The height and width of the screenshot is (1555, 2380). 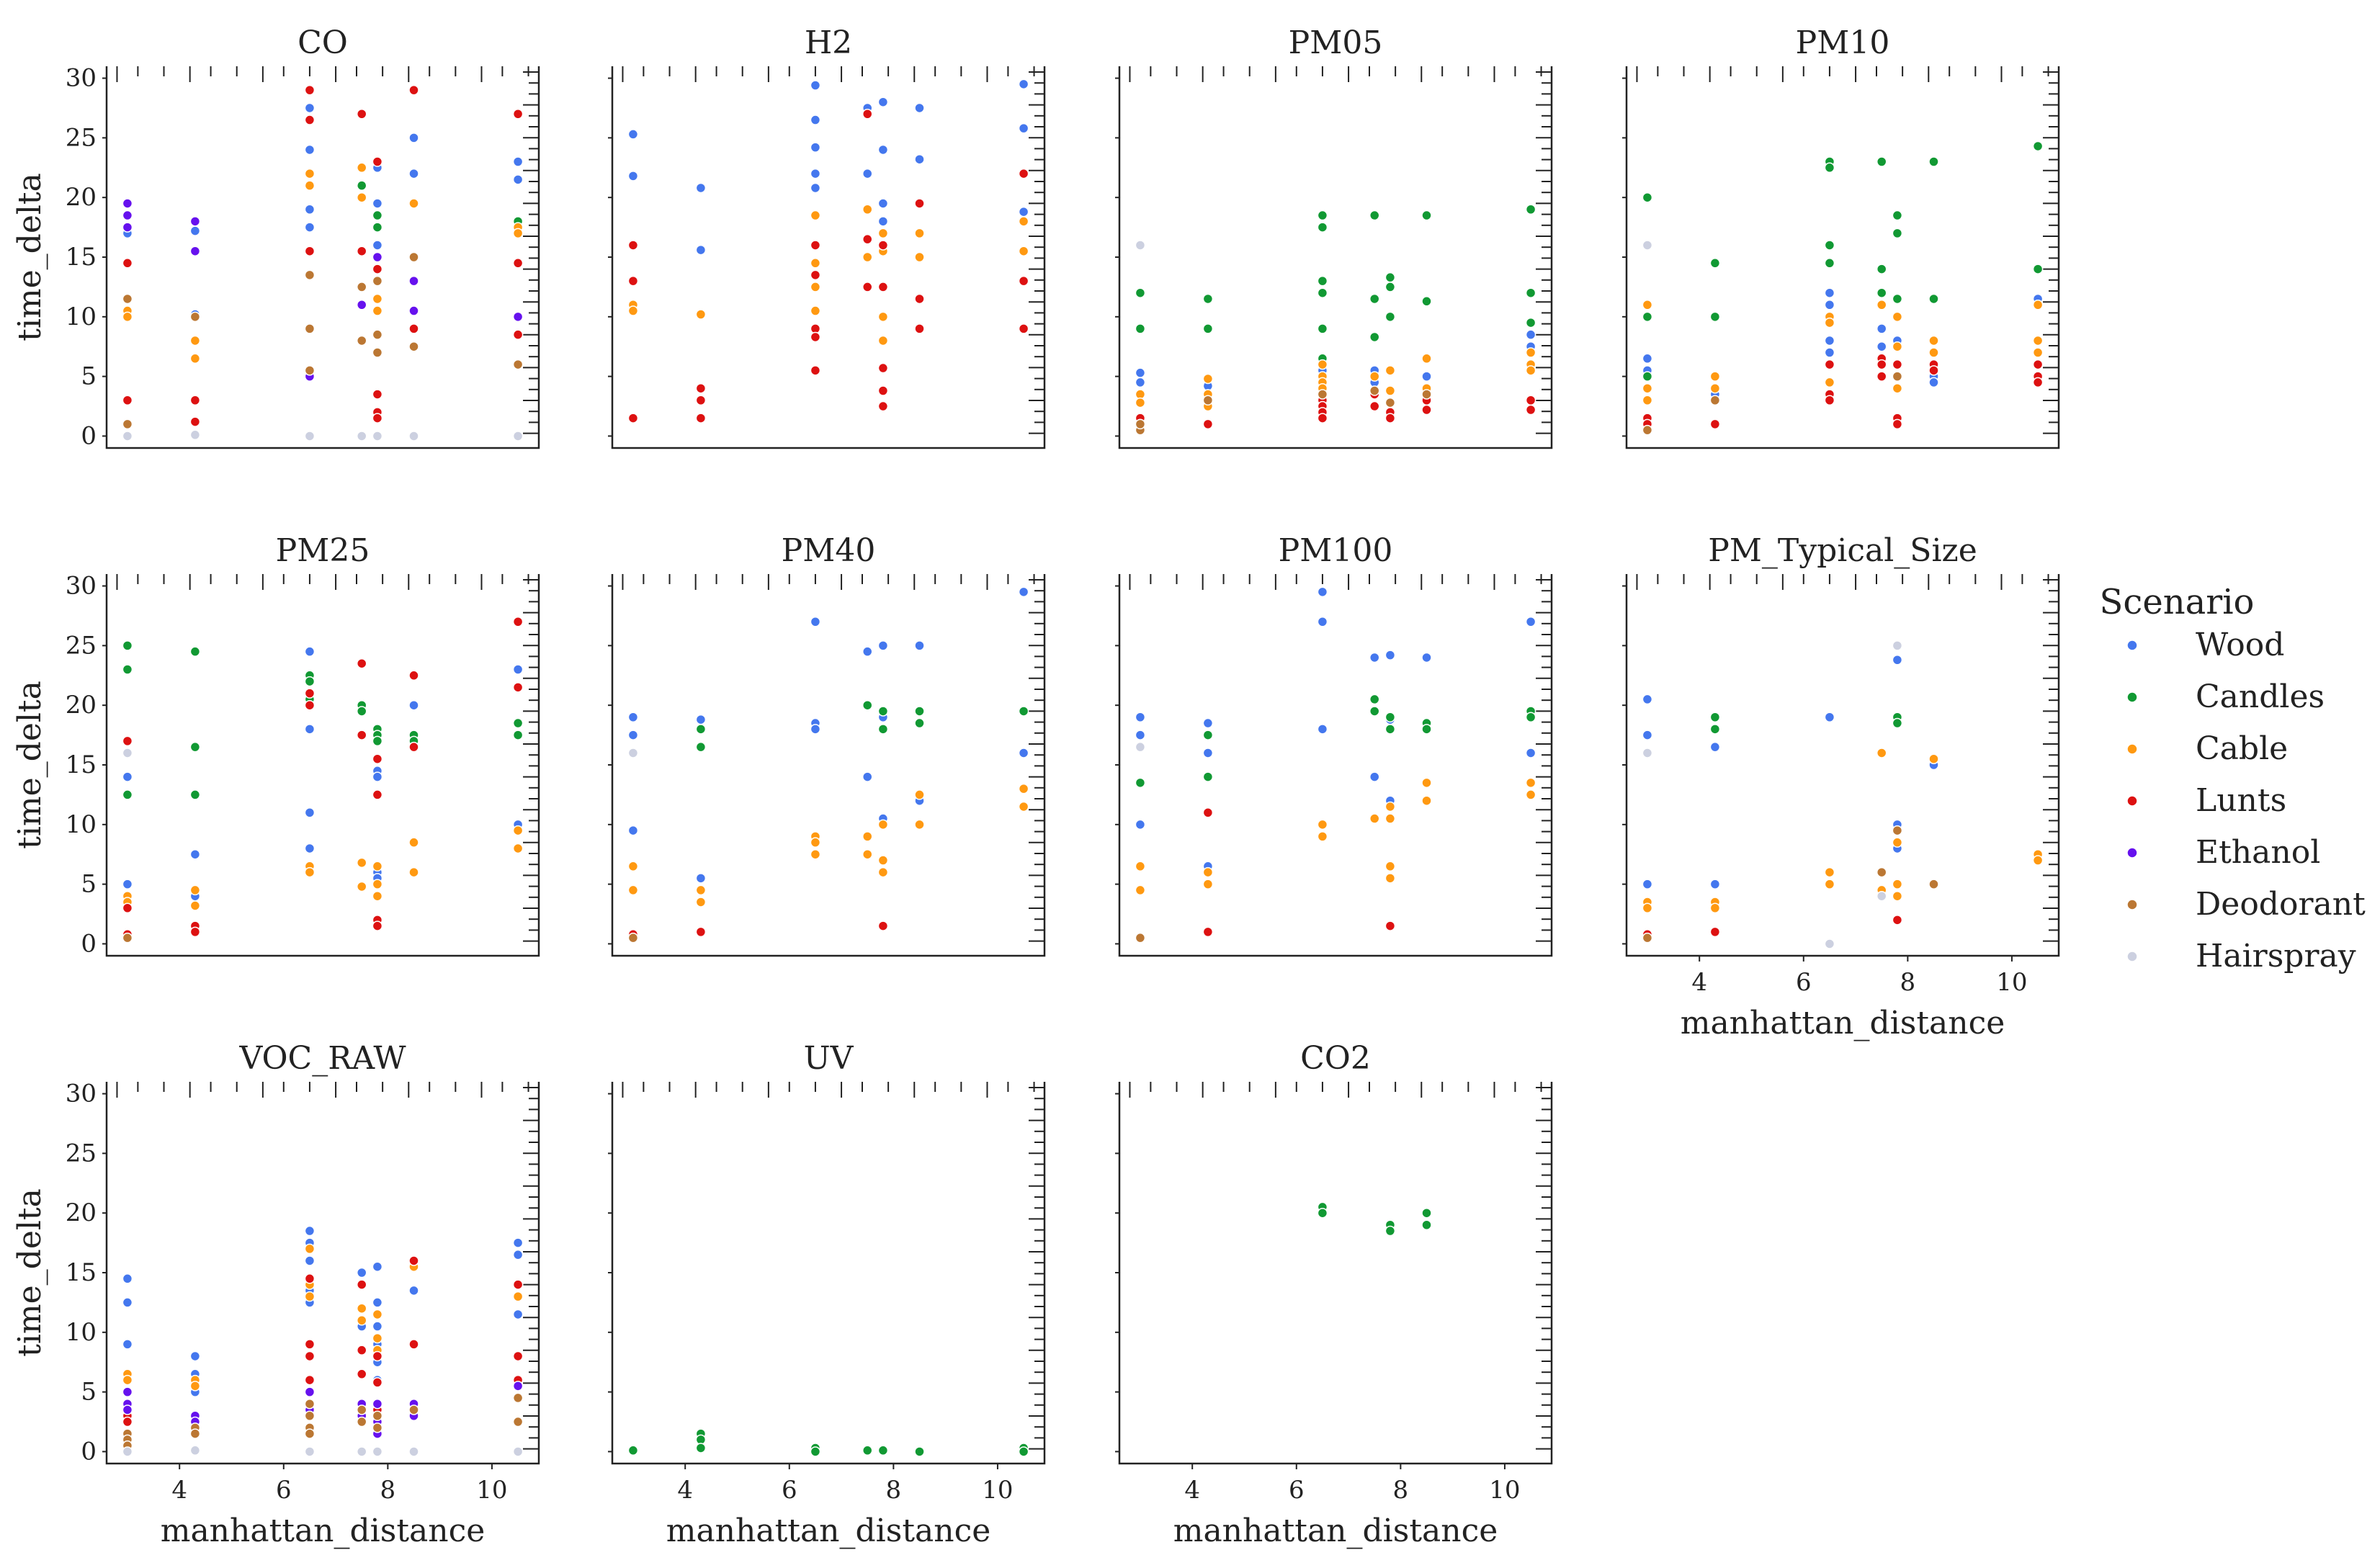 I want to click on y-tick-label: 25, so click(x=81, y=1153).